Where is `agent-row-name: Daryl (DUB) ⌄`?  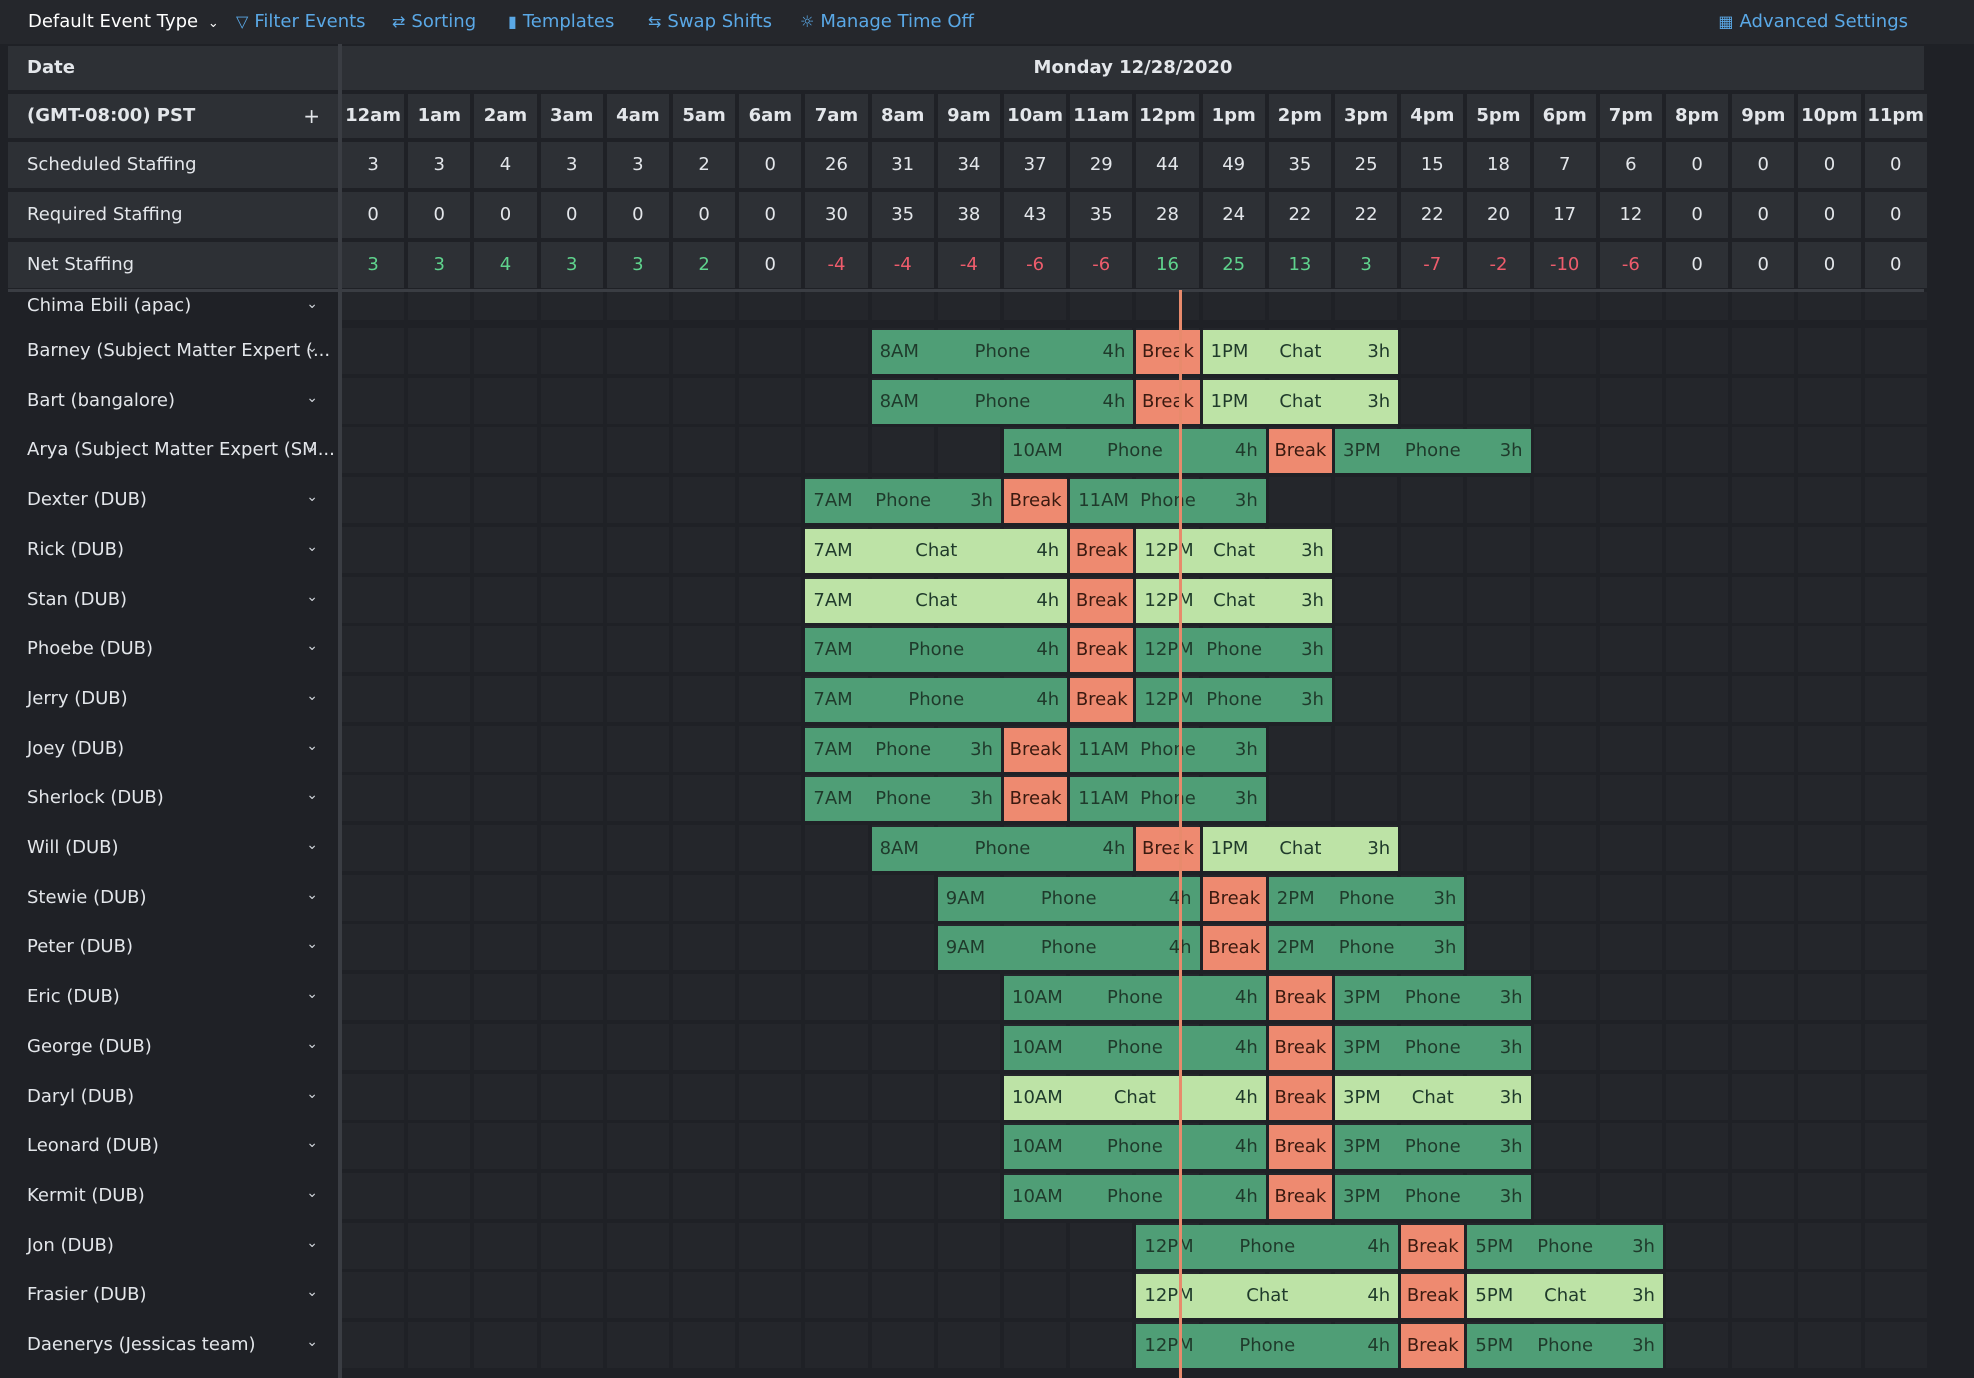 agent-row-name: Daryl (DUB) ⌄ is located at coordinates (169, 1097).